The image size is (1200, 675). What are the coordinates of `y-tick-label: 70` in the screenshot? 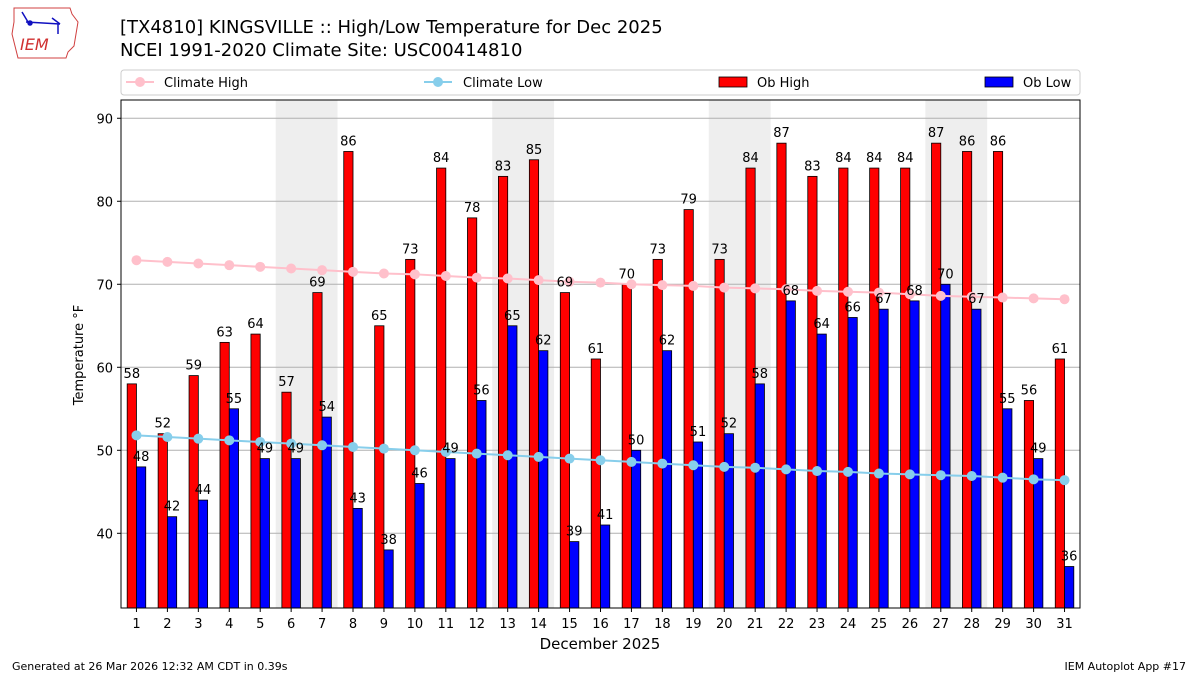 It's located at (104, 285).